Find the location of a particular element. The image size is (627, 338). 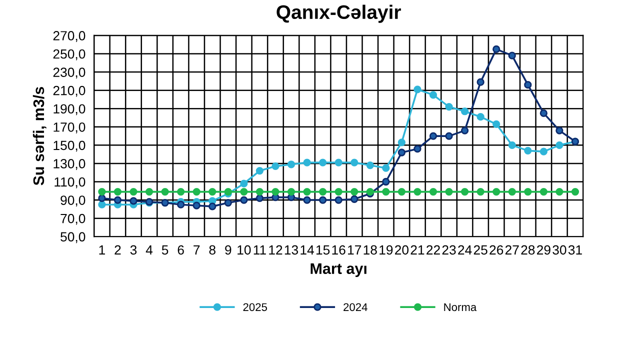

x-tick-label: 3 is located at coordinates (133, 250).